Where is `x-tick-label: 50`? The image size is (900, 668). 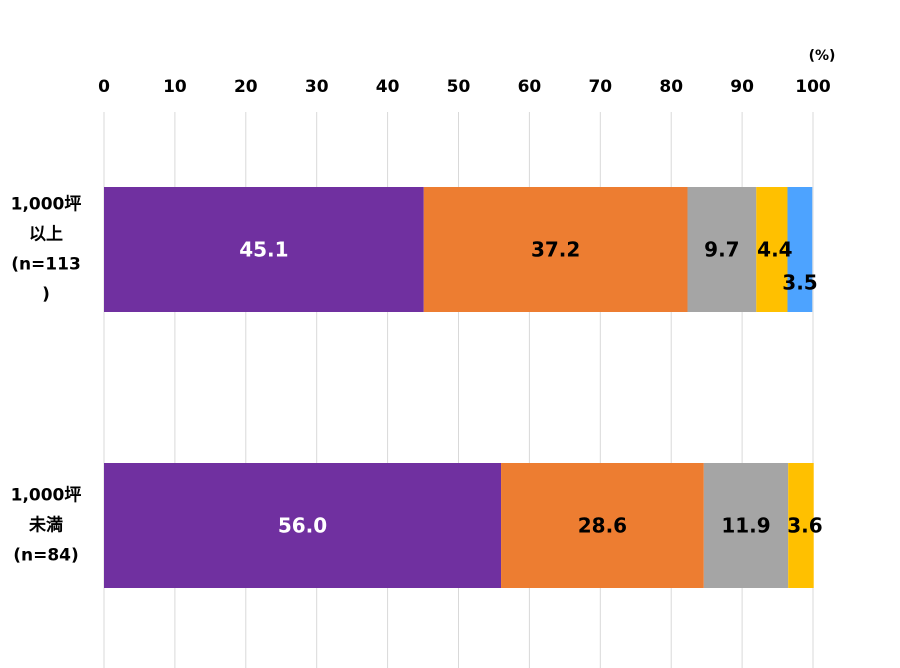
x-tick-label: 50 is located at coordinates (459, 87).